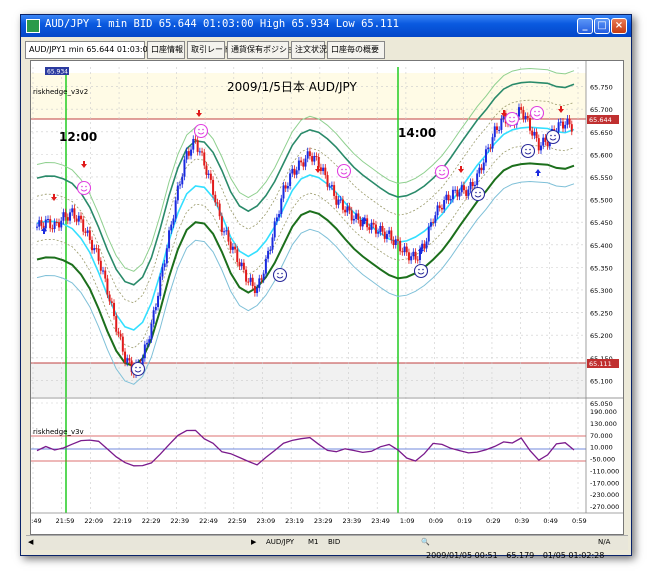 The height and width of the screenshot is (580, 654). Describe the element at coordinates (600, 120) in the screenshot. I see `bid-price-tag: 65.644` at that location.